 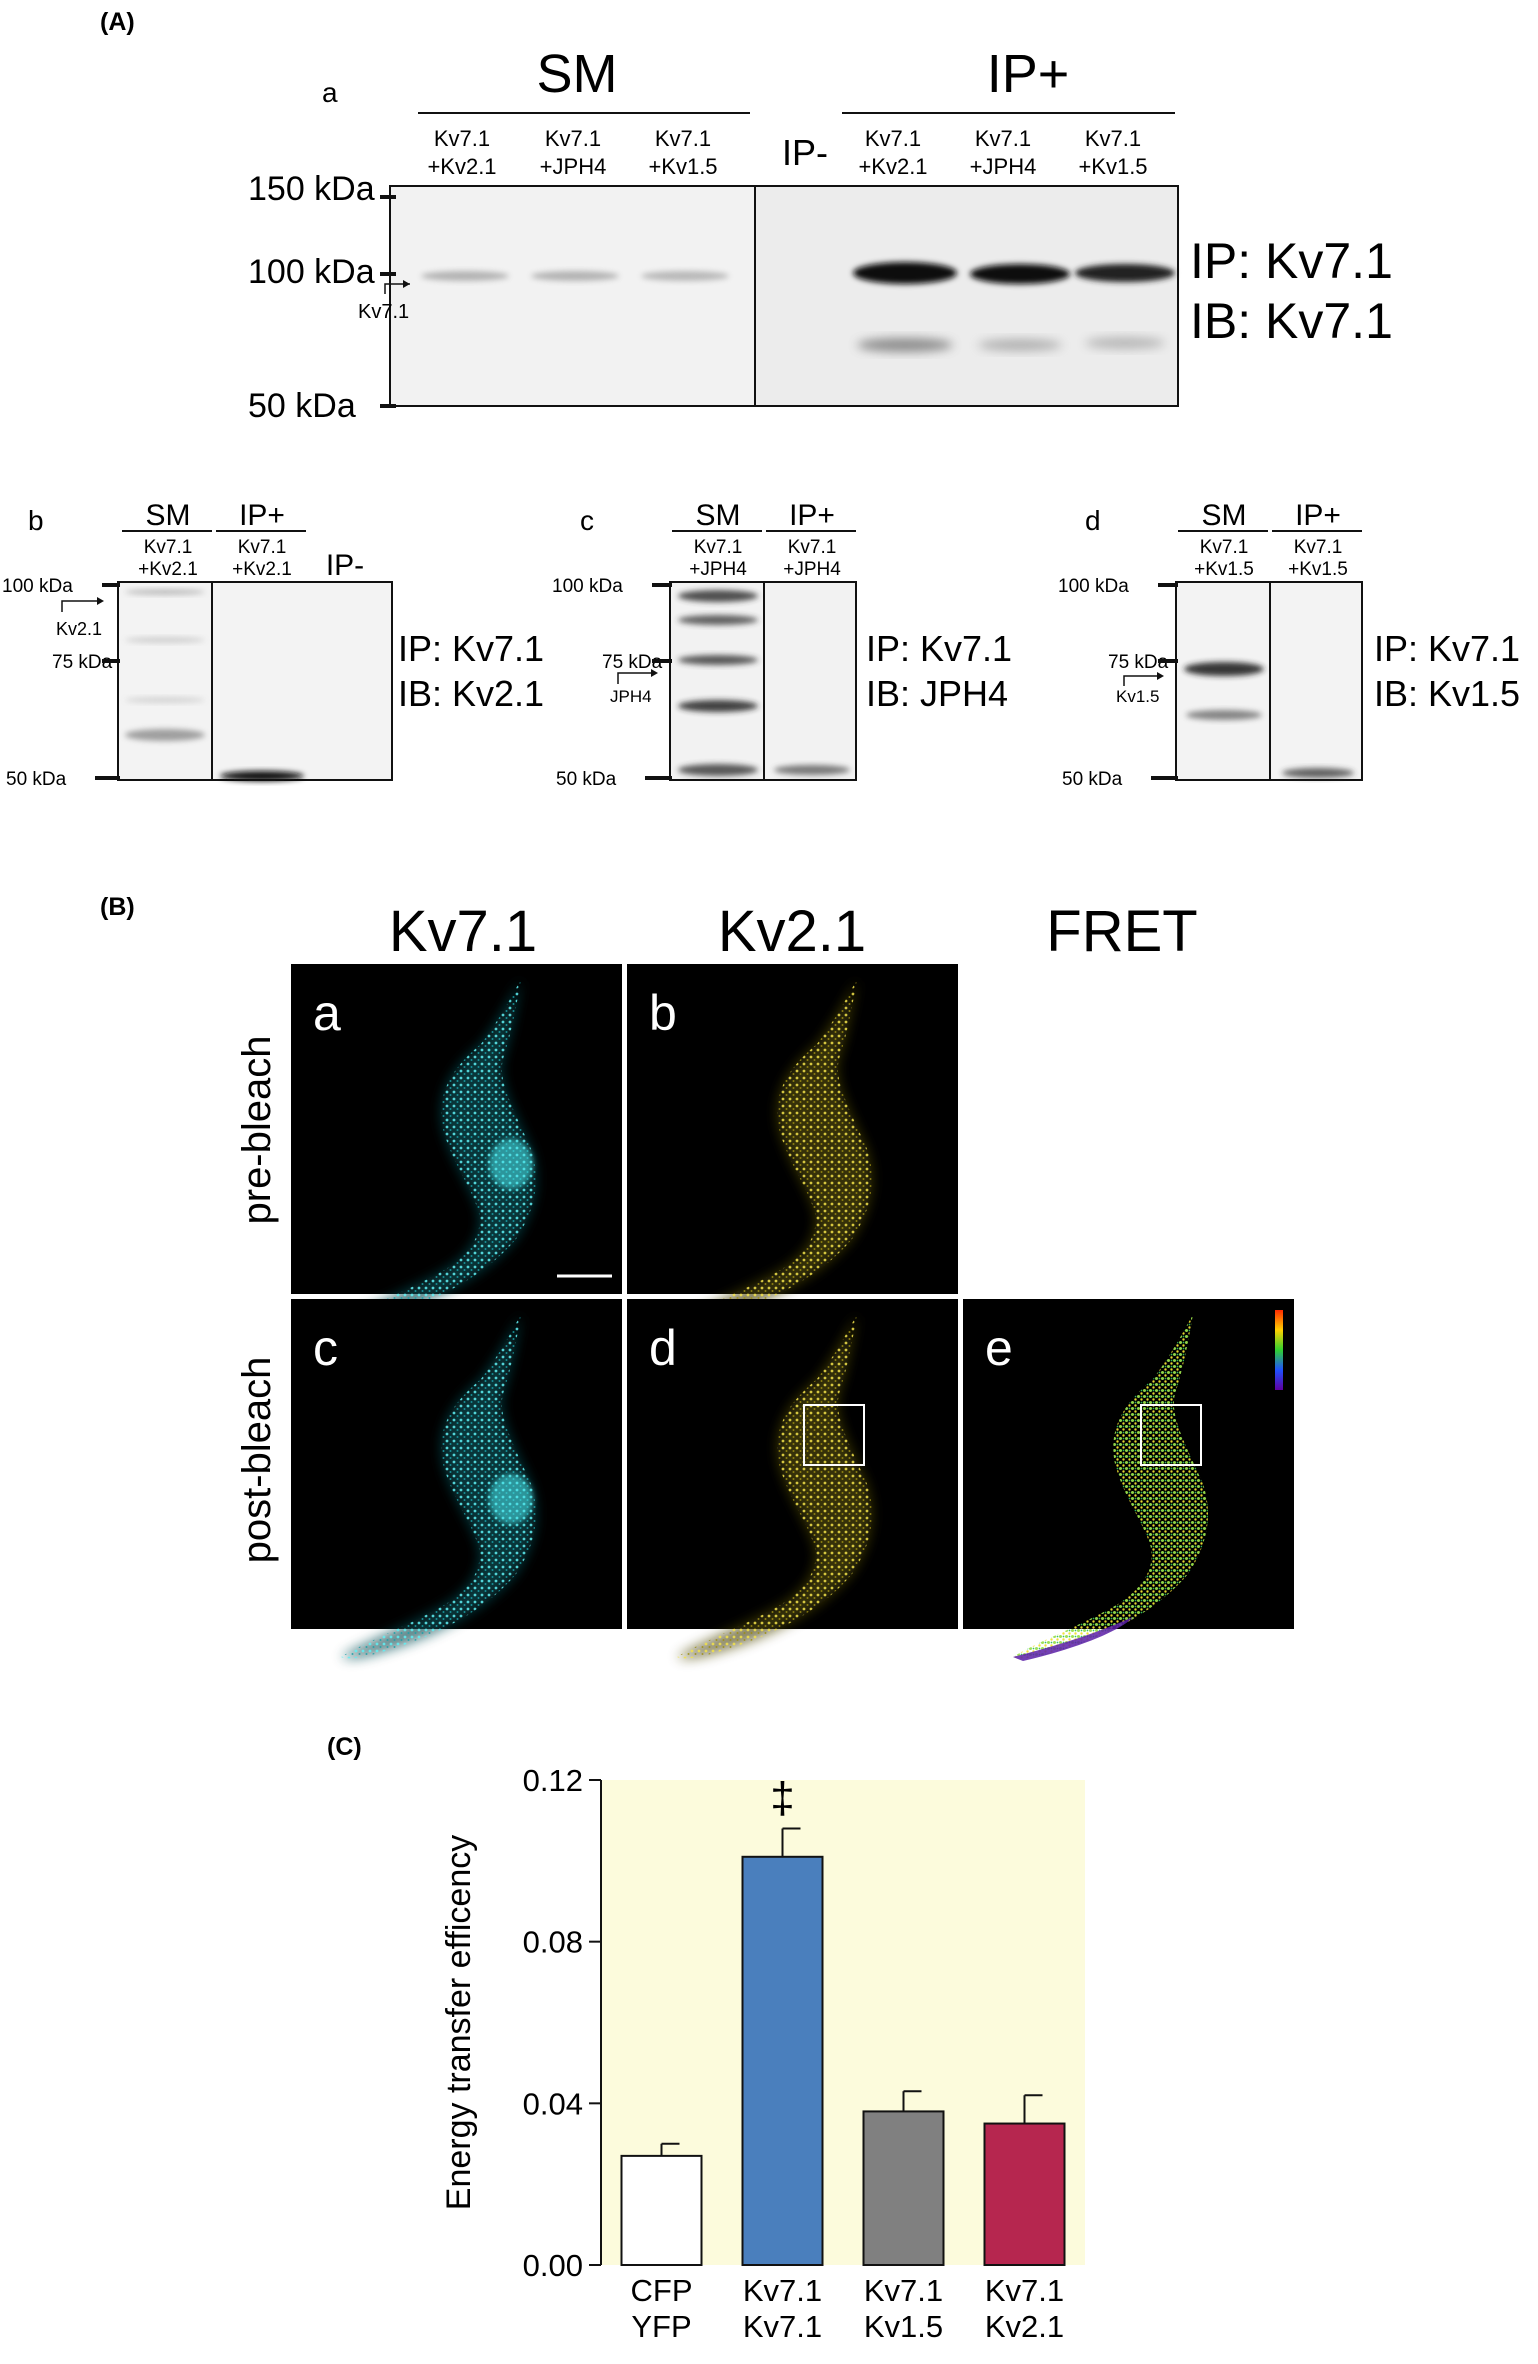 What do you see at coordinates (456, 1144) in the screenshot?
I see `micrograph-tile-a: a` at bounding box center [456, 1144].